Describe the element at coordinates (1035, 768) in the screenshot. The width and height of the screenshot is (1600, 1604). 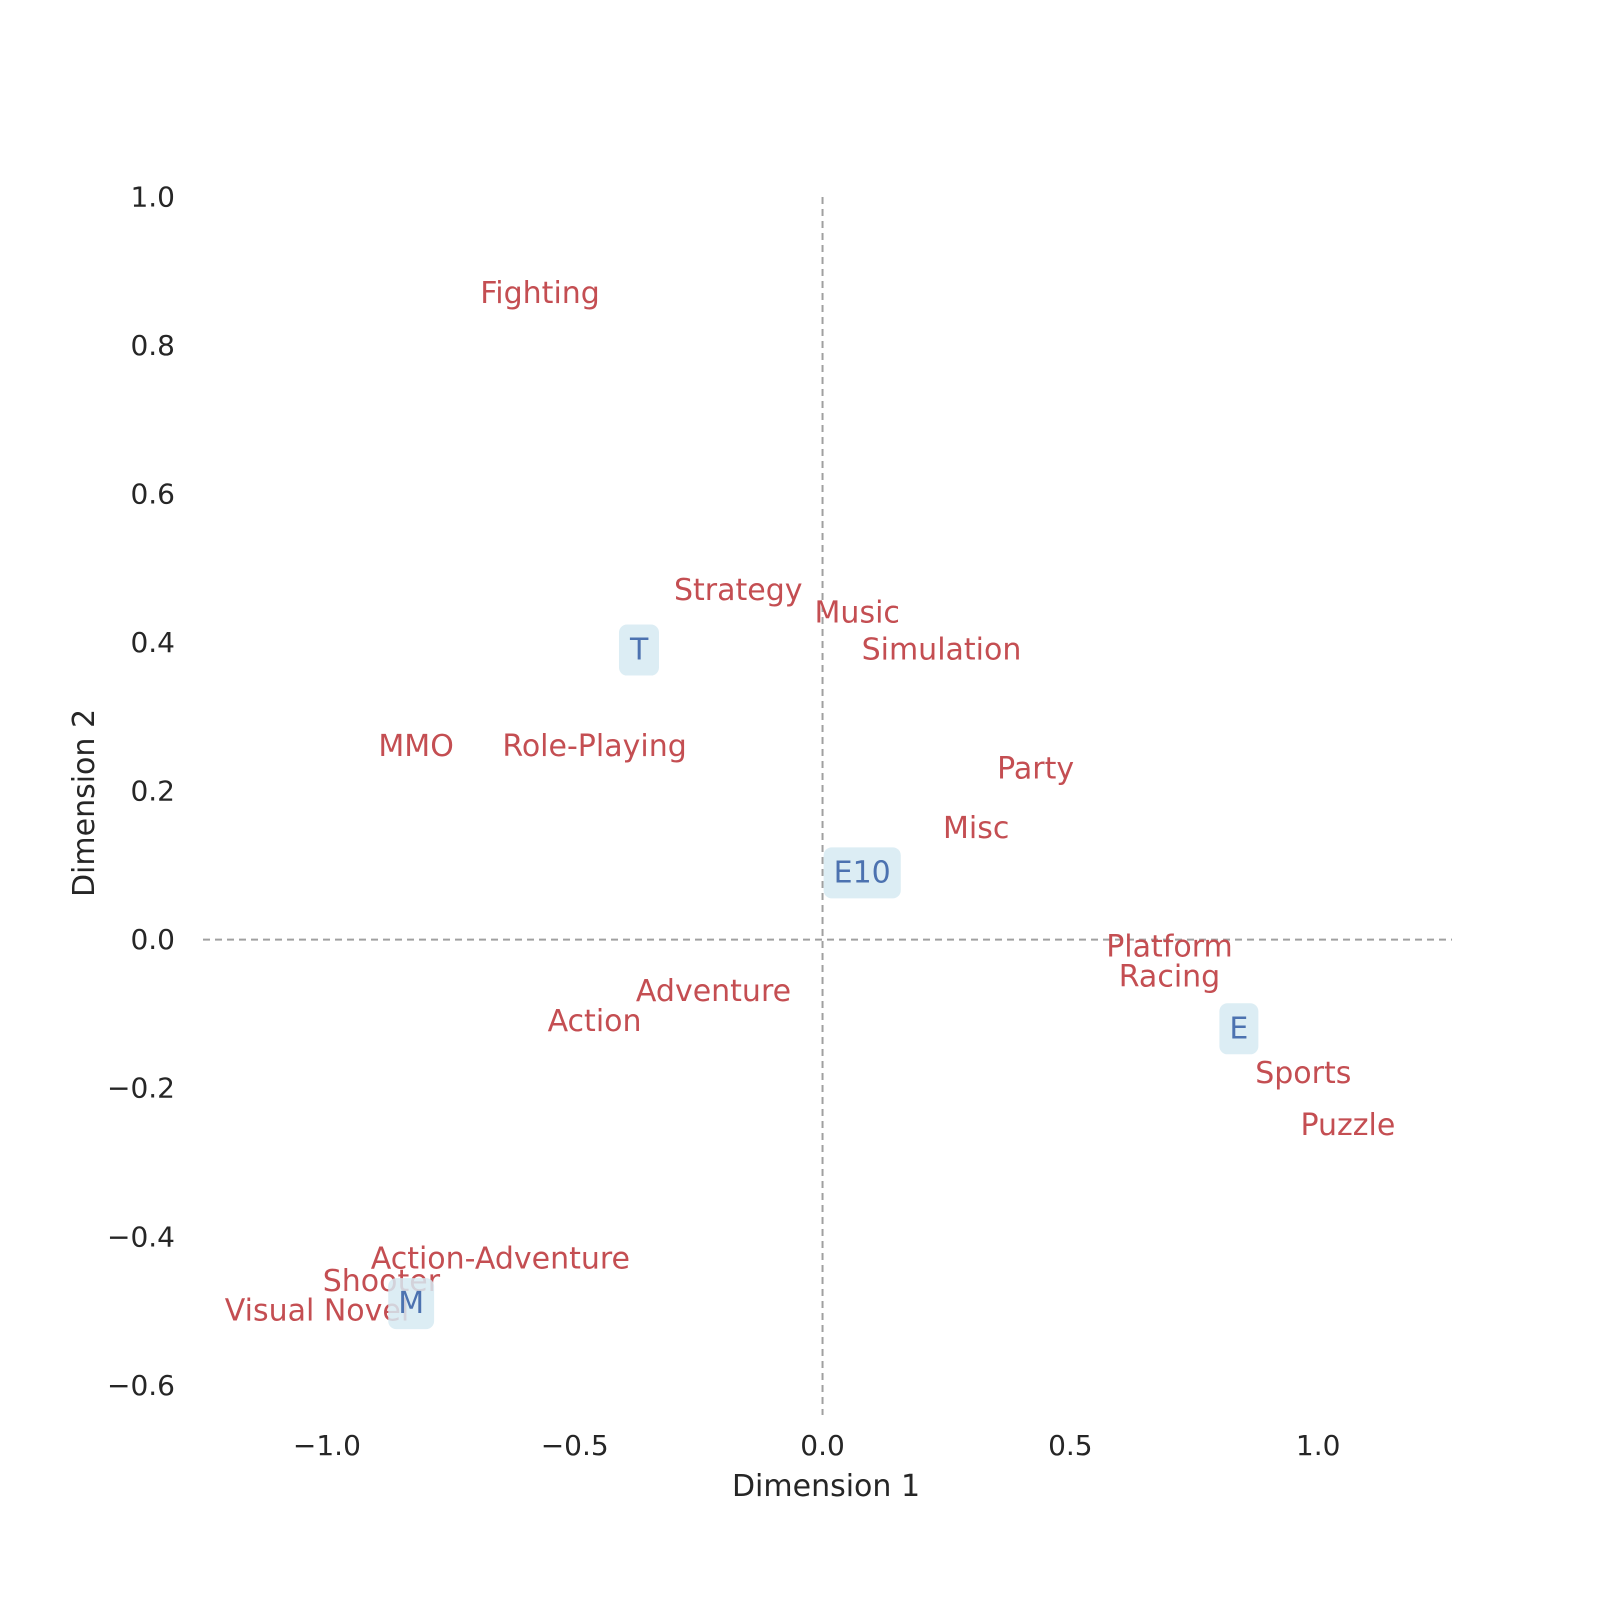
I see `genre-point-label: Party` at that location.